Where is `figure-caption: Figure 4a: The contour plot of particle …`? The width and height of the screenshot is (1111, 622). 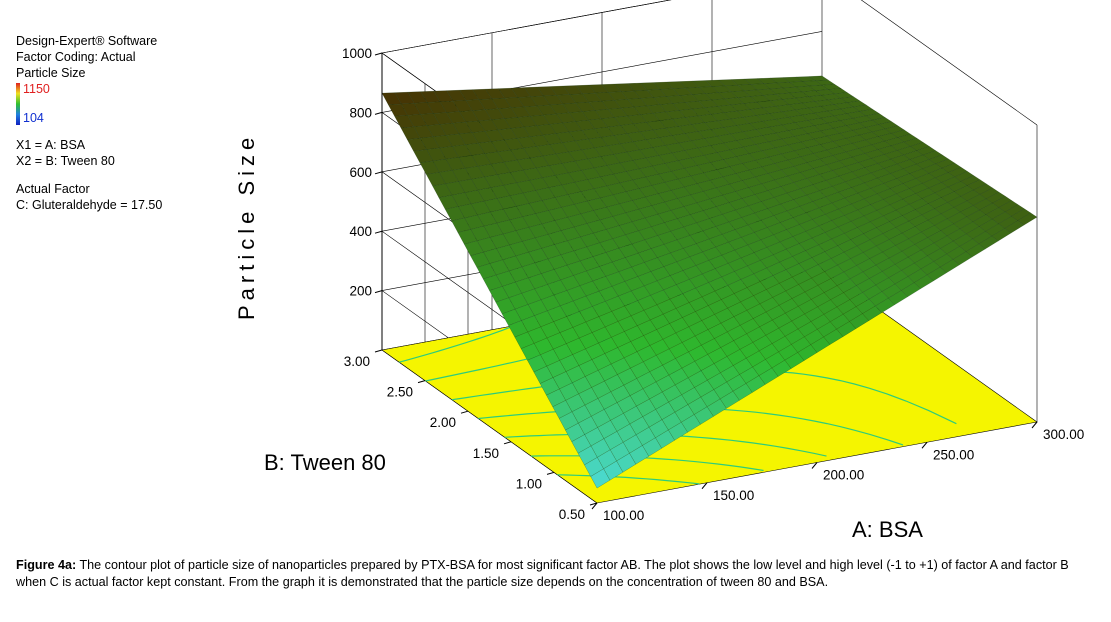
figure-caption: Figure 4a: The contour plot of particle … is located at coordinates (557, 574).